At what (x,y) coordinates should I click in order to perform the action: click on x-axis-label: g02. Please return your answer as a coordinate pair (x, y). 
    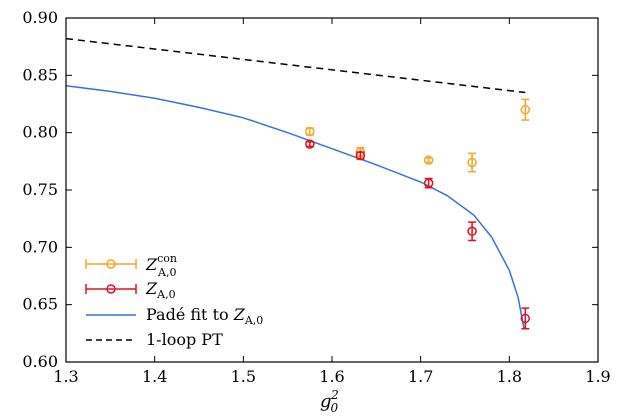
    Looking at the image, I should click on (329, 401).